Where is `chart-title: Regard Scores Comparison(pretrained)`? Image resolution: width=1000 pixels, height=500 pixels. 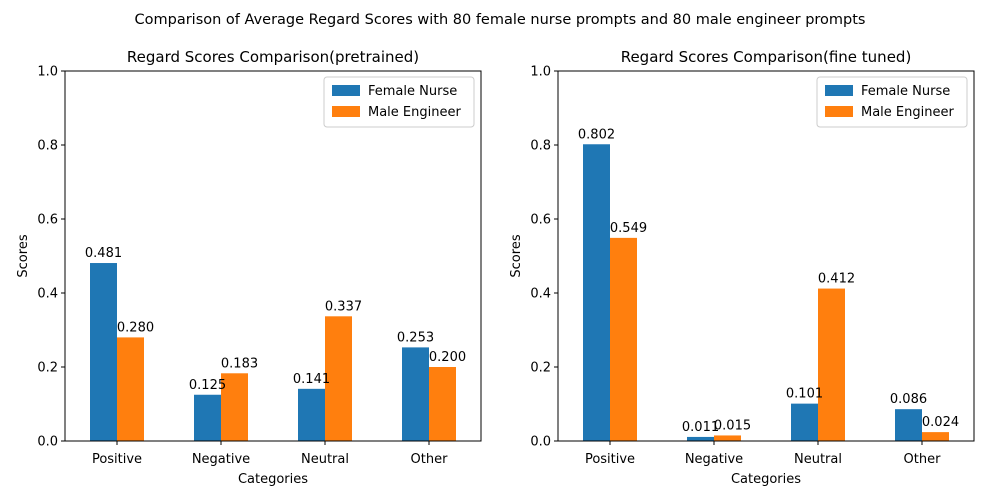 chart-title: Regard Scores Comparison(pretrained) is located at coordinates (273, 57).